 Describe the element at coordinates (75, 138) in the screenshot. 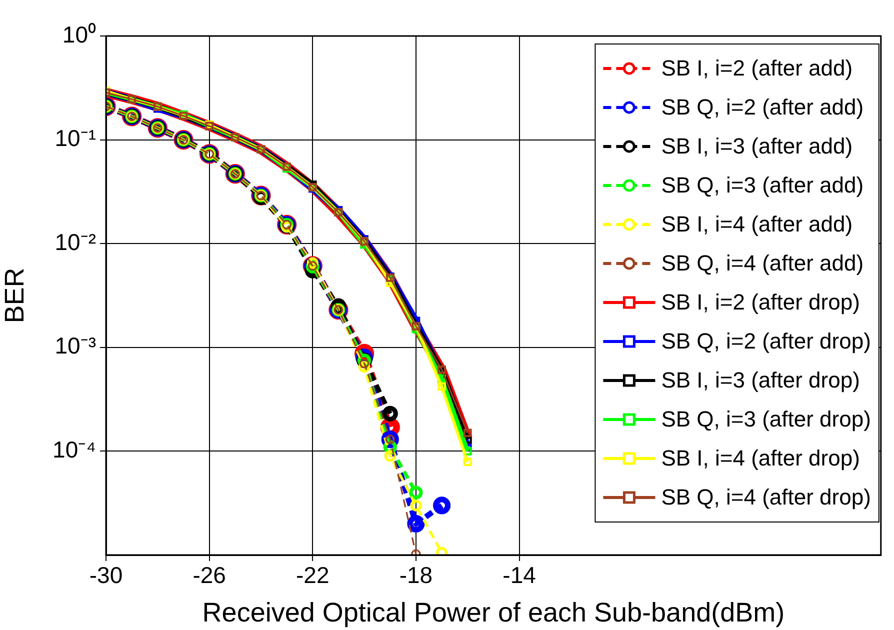

I see `y-tick-label: 10⁻¹` at that location.